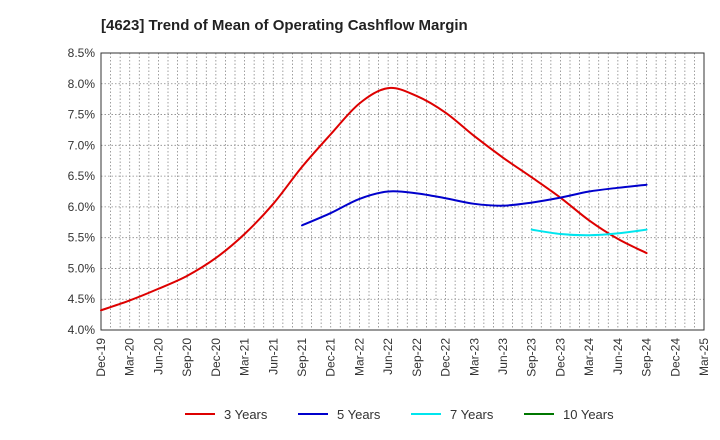 Image resolution: width=720 pixels, height=440 pixels. I want to click on y-tick-label: 6.0%, so click(82, 207).